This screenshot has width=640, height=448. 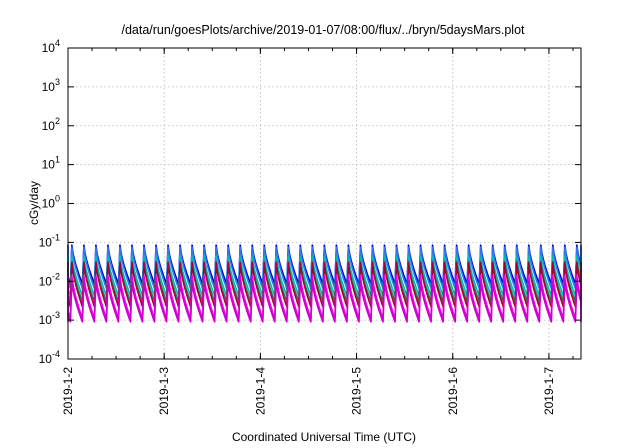 I want to click on y-tick-label: 10⁻², so click(x=49, y=279).